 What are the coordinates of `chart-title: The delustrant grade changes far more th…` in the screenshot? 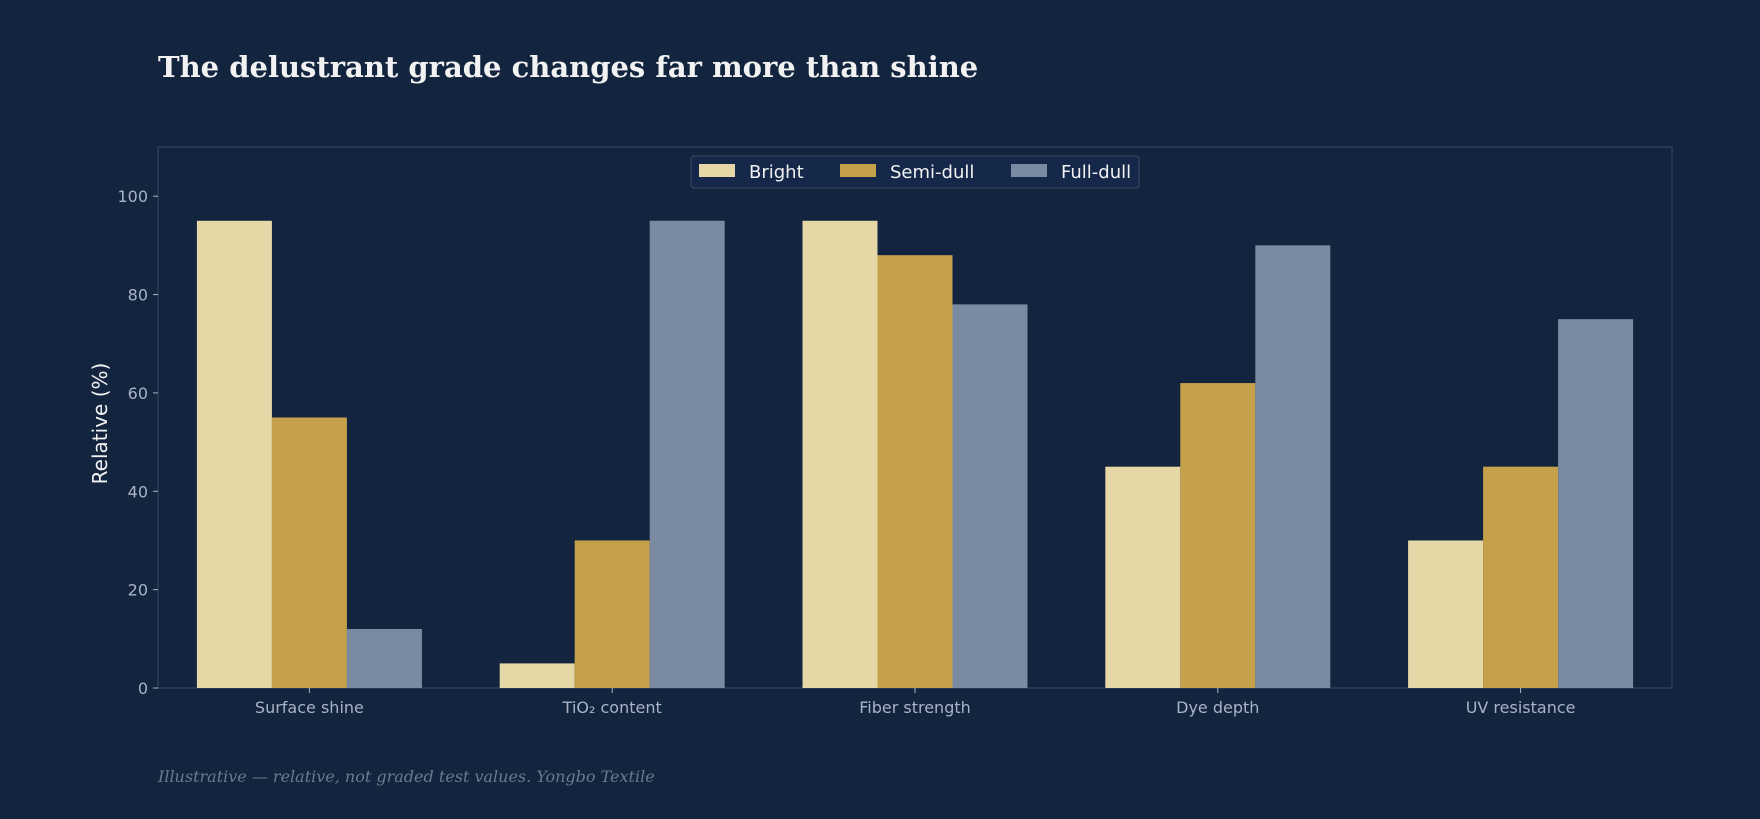 It's located at (568, 67).